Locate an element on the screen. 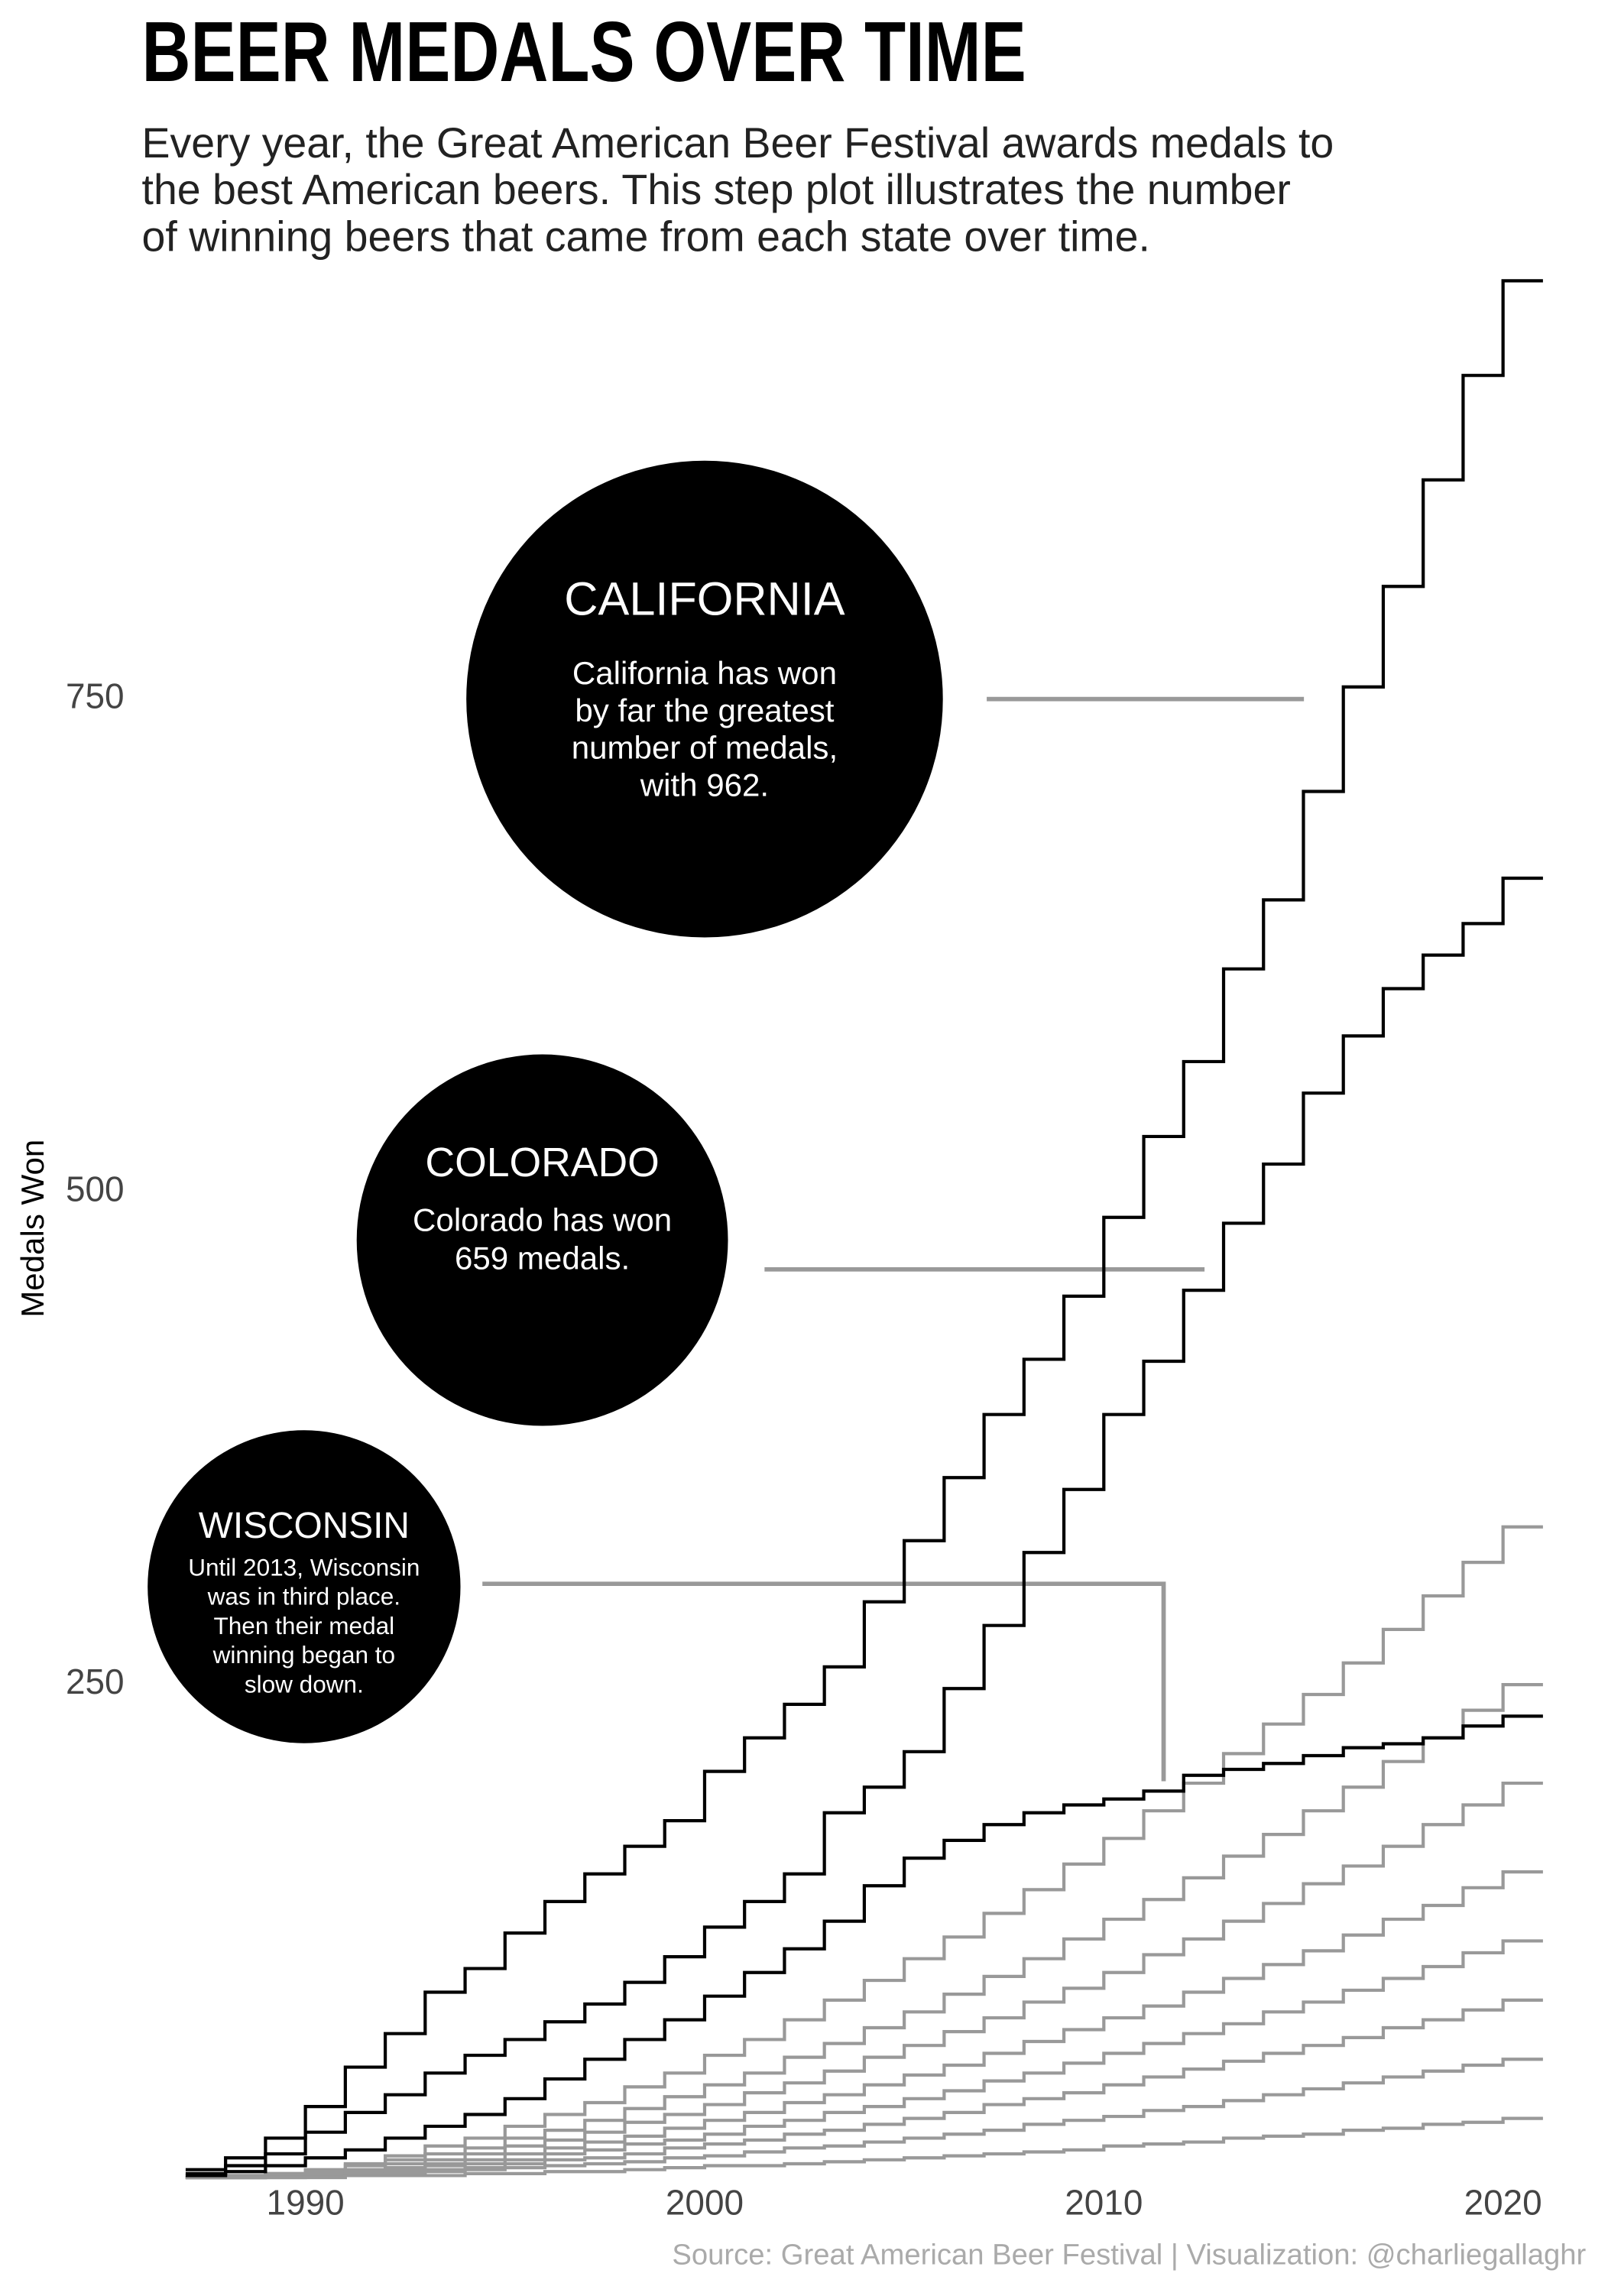  annotation-text: California has won is located at coordinates (704, 673).